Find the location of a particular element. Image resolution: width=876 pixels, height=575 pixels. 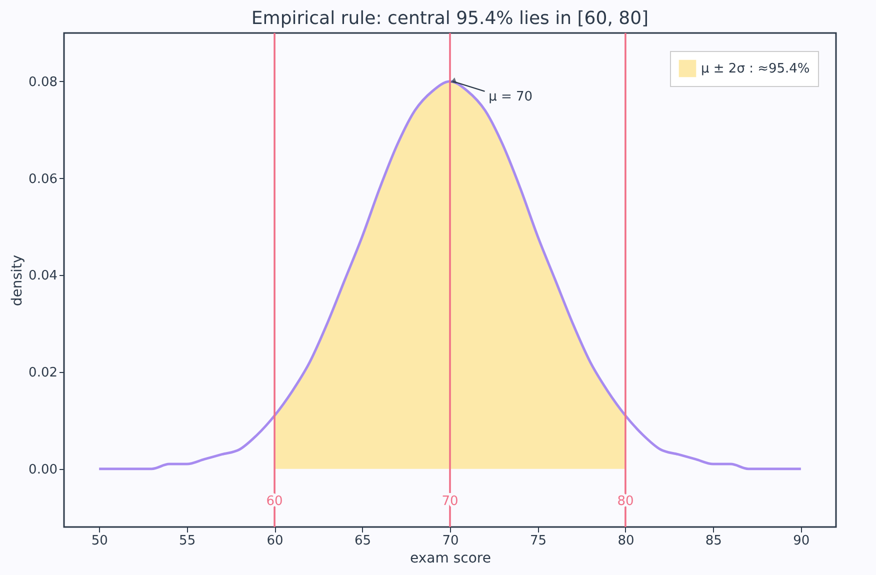

y-tick-label: 0.00 is located at coordinates (43, 470).